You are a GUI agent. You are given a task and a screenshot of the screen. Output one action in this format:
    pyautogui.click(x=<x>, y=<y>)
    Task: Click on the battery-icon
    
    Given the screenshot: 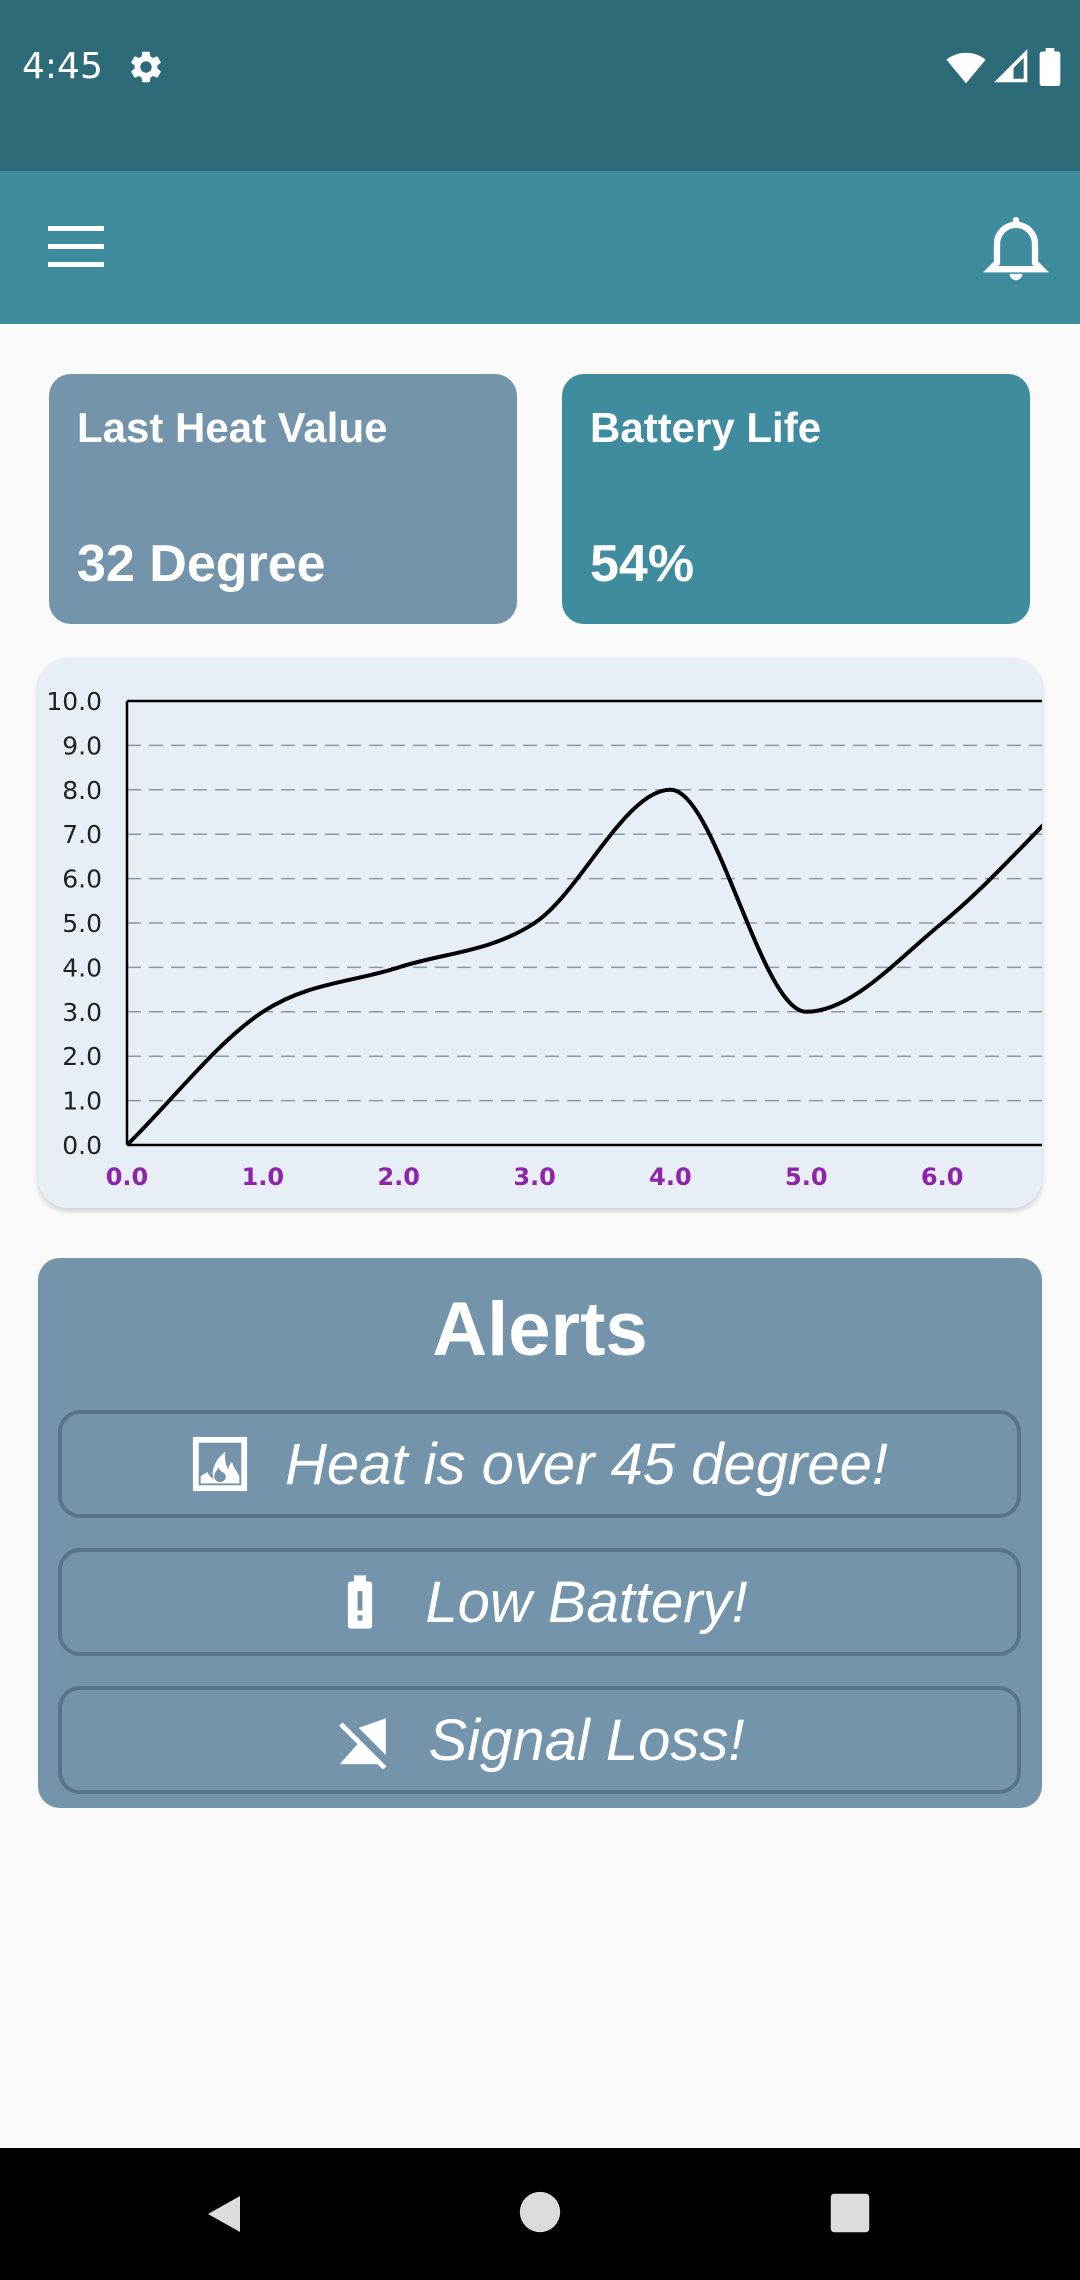 What is the action you would take?
    pyautogui.click(x=1050, y=67)
    